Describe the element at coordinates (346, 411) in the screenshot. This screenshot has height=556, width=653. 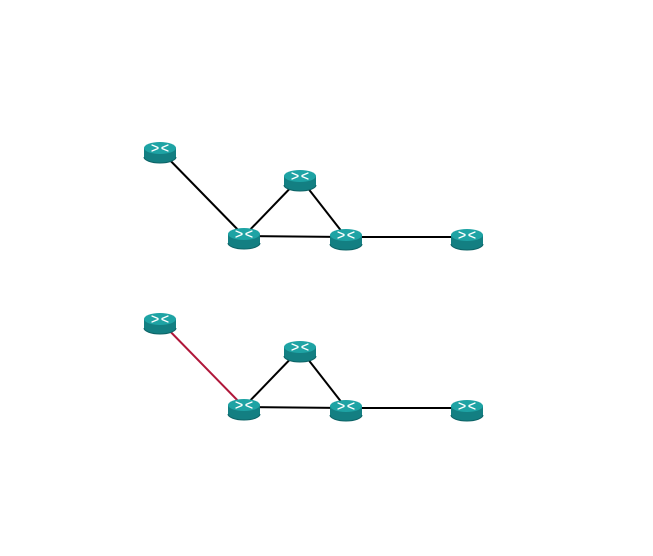
I see `router-icon-bottom-r4` at that location.